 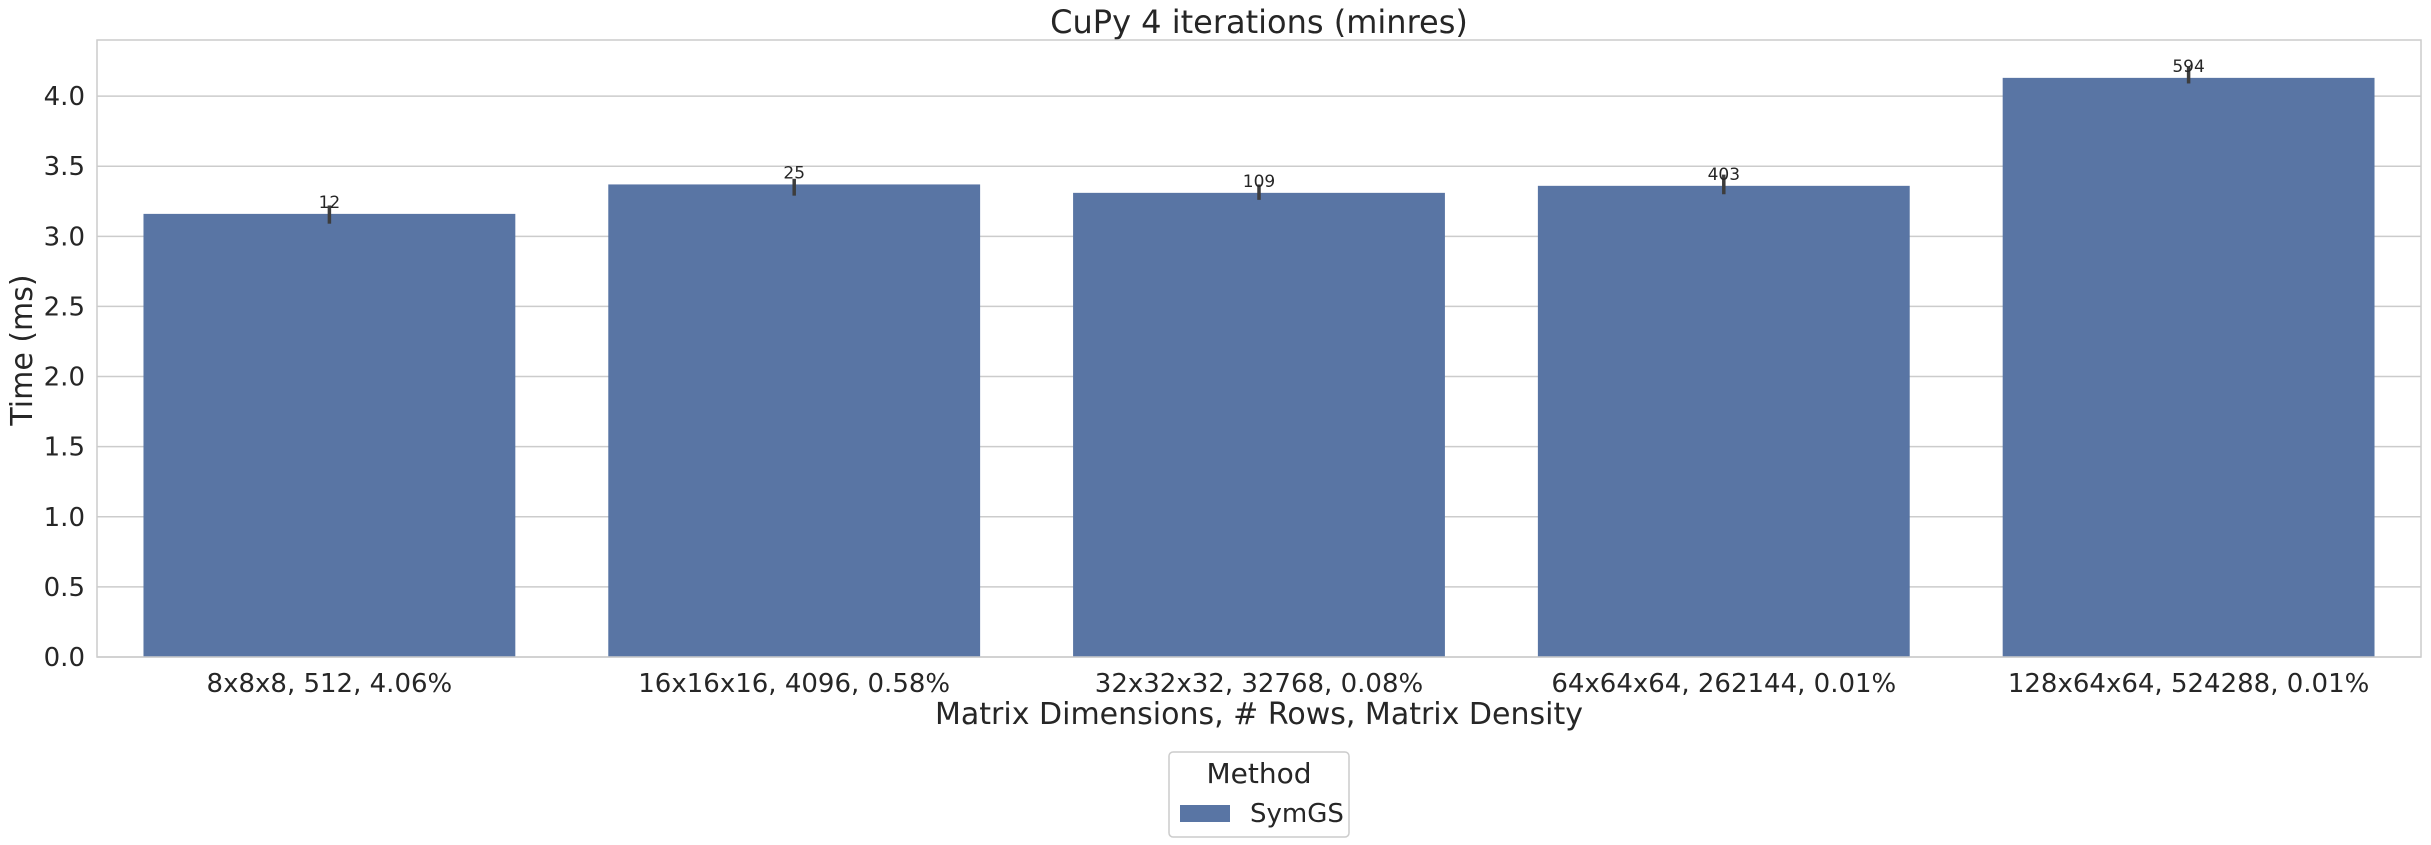 I want to click on x-tick-label: 128x64x64, 524288, 0.01%, so click(x=2188, y=684).